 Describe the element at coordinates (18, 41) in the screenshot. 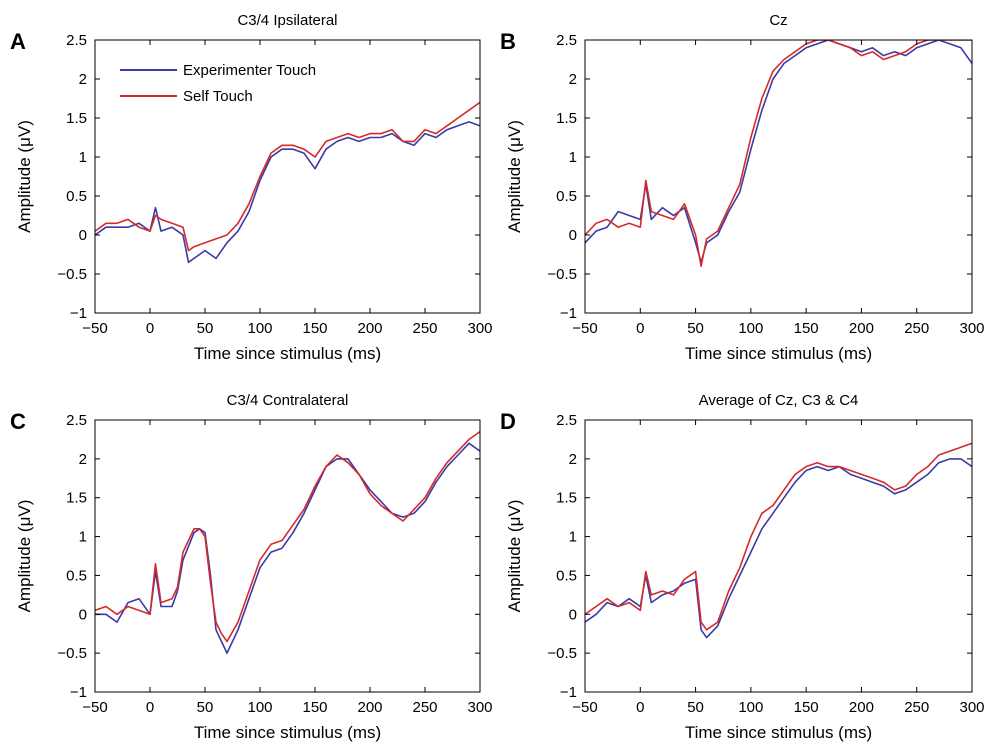

I see `panel-letter: A` at that location.